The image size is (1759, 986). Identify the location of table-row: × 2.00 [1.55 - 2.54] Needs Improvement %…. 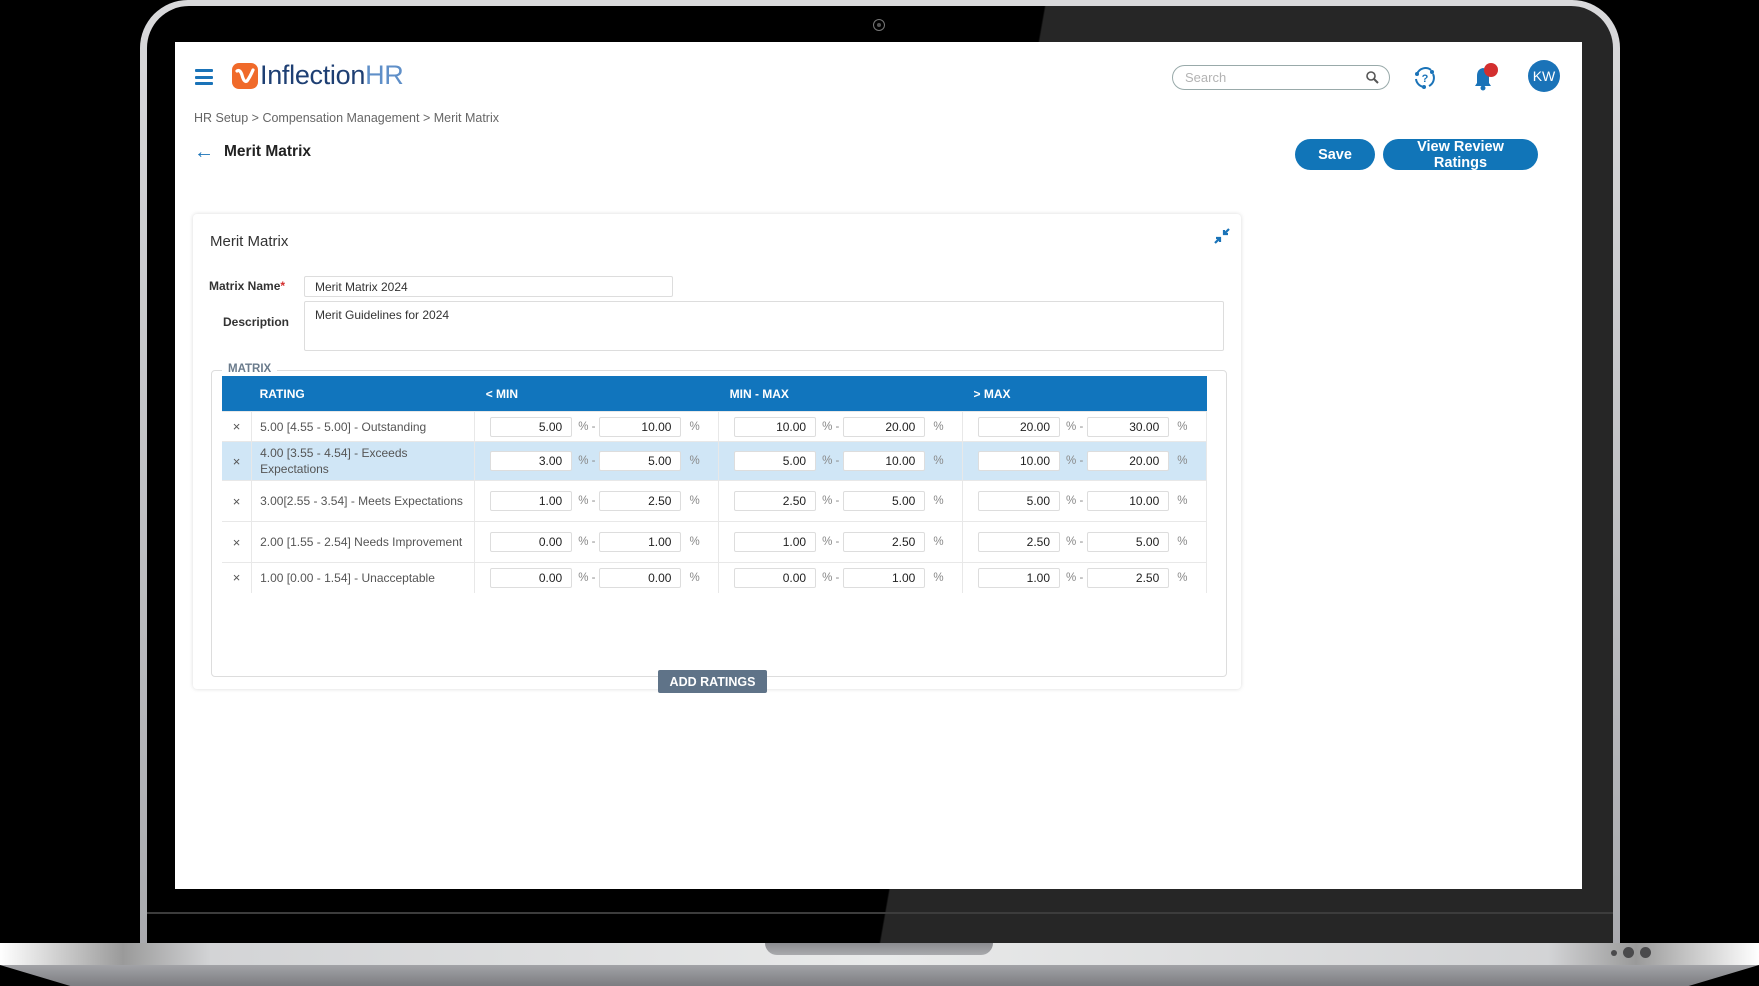
(714, 542).